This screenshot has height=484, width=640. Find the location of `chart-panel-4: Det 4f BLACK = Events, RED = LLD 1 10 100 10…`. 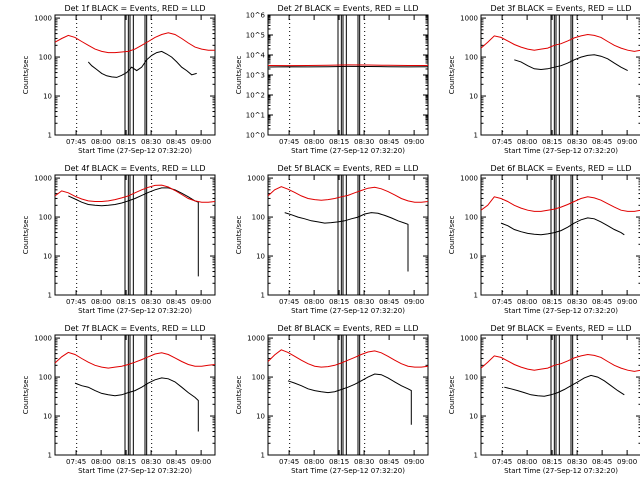

chart-panel-4: Det 4f BLACK = Events, RED = LLD 1 10 100 10… is located at coordinates (119, 239).